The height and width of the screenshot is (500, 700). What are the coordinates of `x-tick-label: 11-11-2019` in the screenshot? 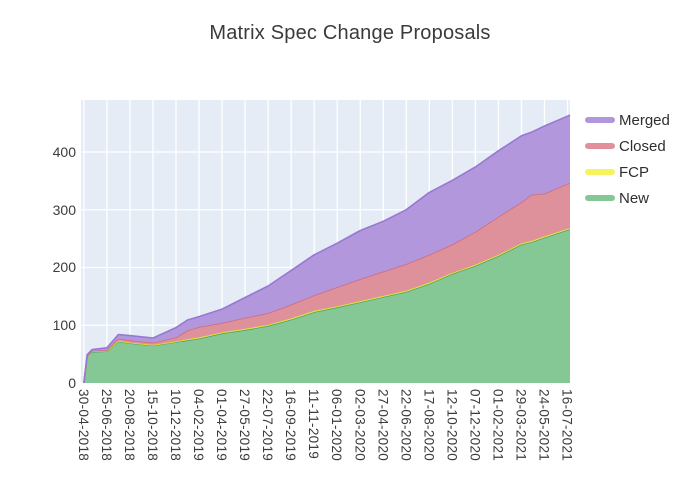 It's located at (314, 424).